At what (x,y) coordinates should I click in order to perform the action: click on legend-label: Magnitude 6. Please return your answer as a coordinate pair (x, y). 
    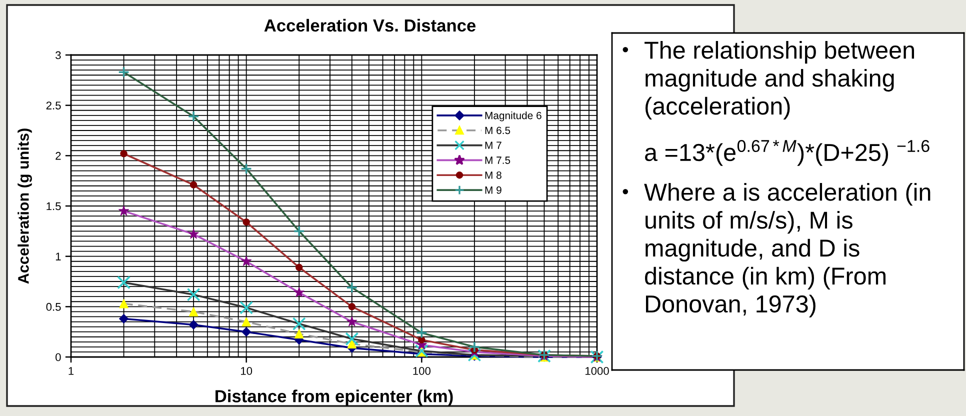
    Looking at the image, I should click on (513, 117).